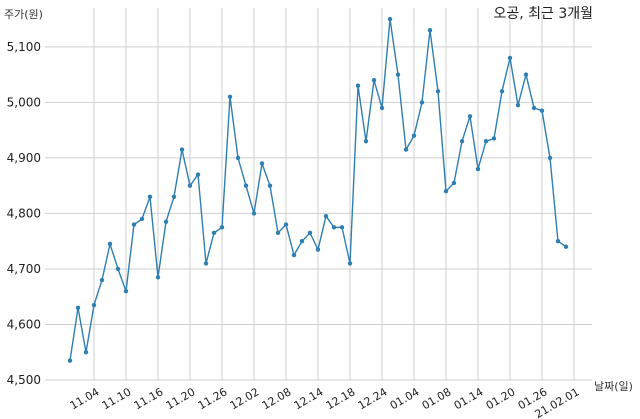  Describe the element at coordinates (117, 398) in the screenshot. I see `x-tick-label: 11.10` at that location.